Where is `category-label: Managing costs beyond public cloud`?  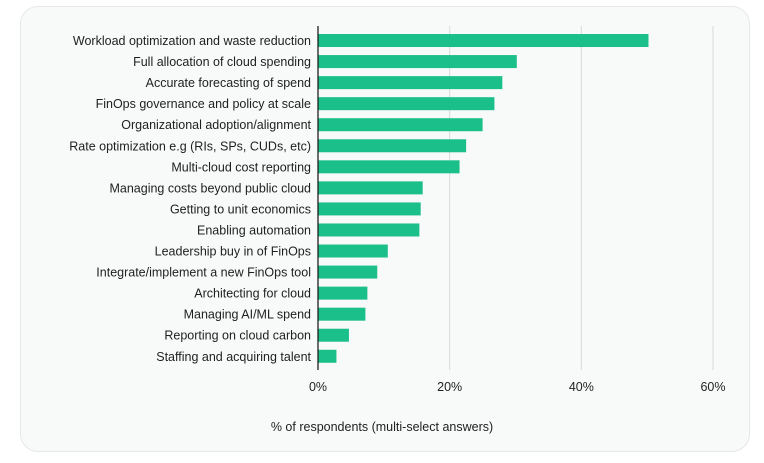
category-label: Managing costs beyond public cloud is located at coordinates (210, 188).